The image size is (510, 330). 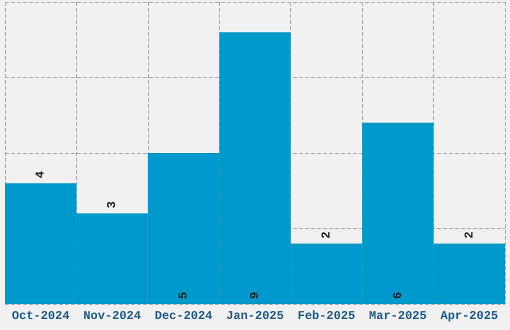 I want to click on x-tick-label: Jan-2025, so click(x=255, y=316).